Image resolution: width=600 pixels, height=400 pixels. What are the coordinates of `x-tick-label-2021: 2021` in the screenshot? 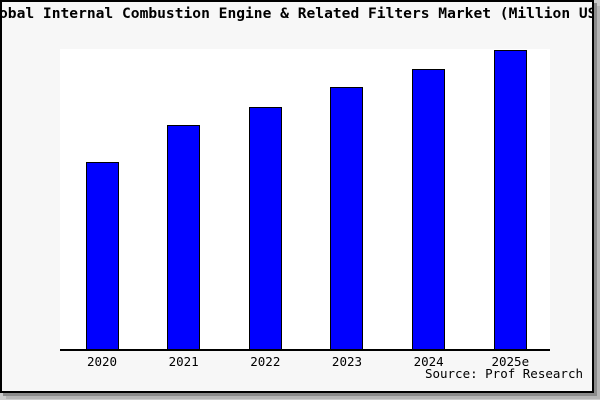 It's located at (183, 361).